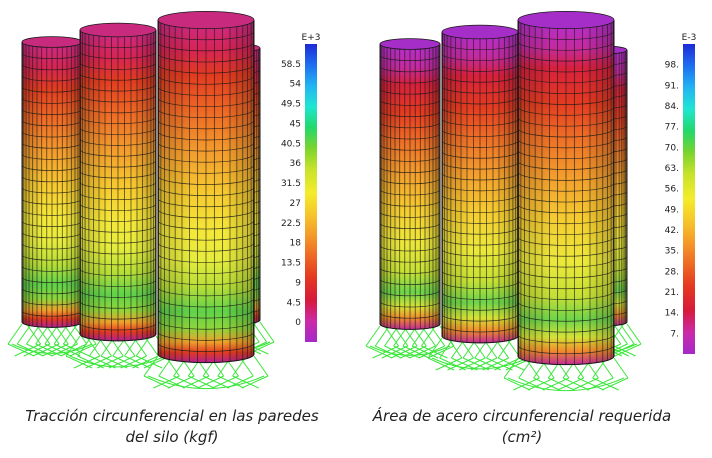  I want to click on legend-left-tick: 13.5, so click(291, 264).